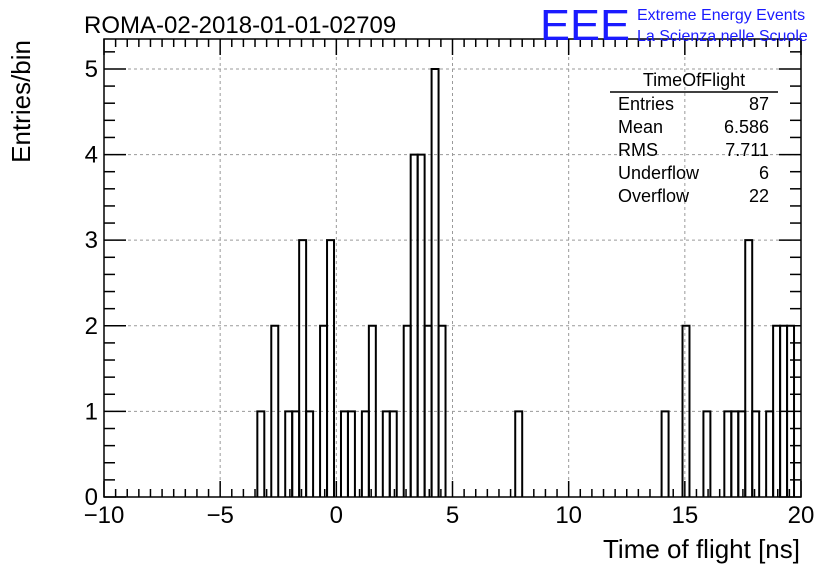  Describe the element at coordinates (747, 150) in the screenshot. I see `stat-value-rms: 7.711` at that location.